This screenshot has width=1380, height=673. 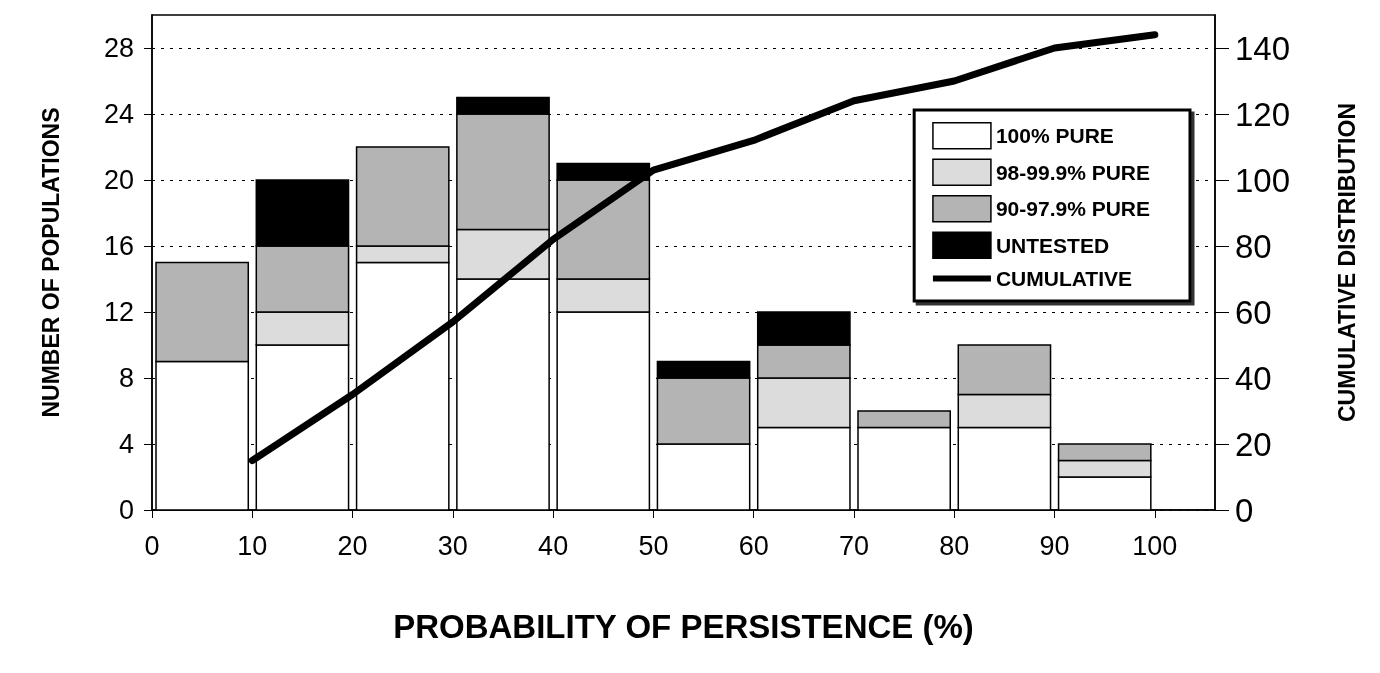 I want to click on y-tick-label: 4, so click(x=126, y=444).